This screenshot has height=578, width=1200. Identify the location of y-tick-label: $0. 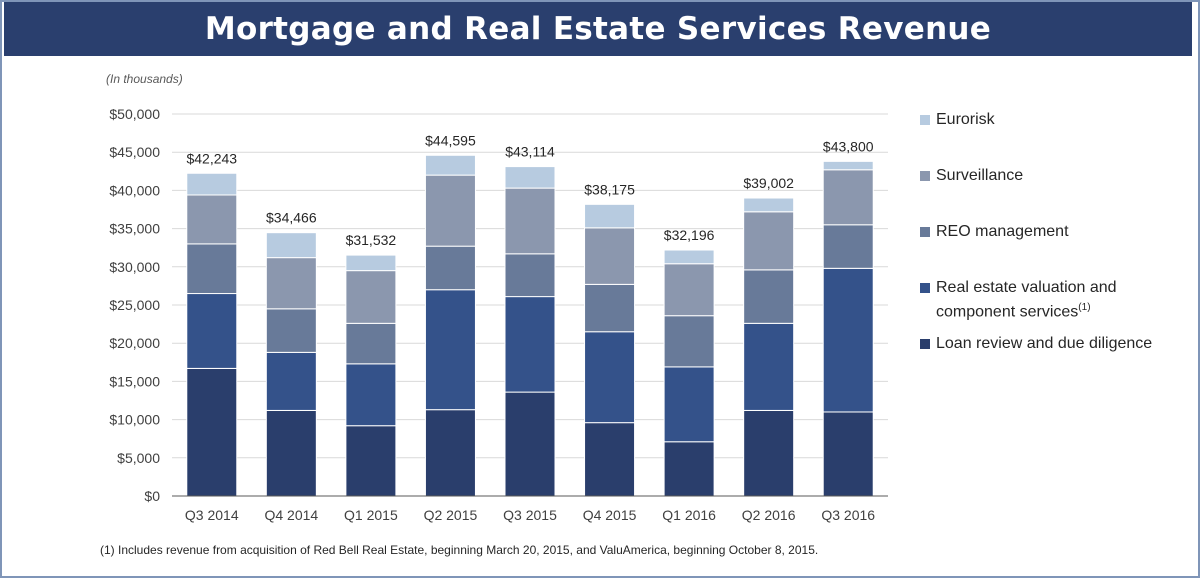
(152, 496).